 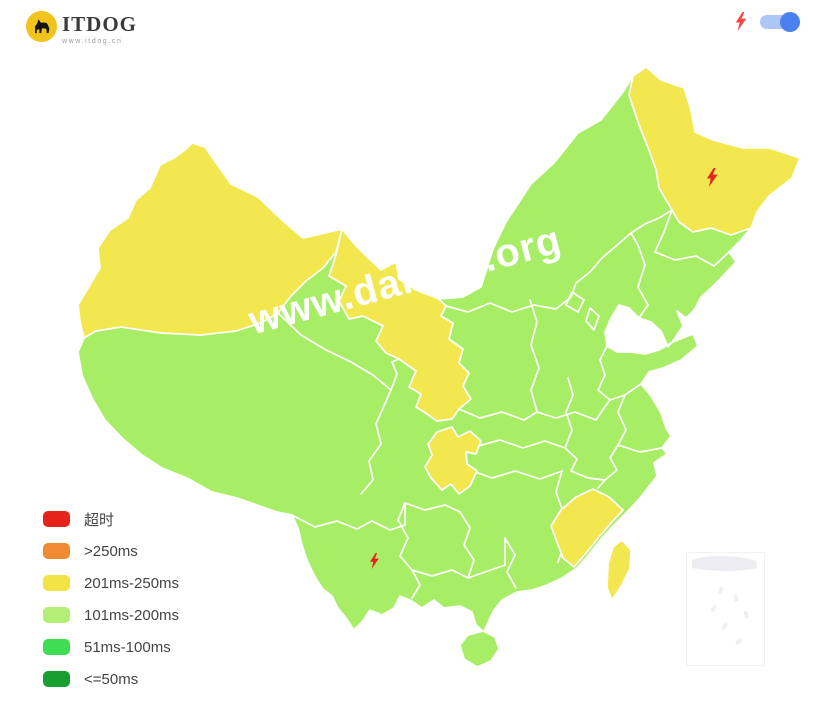 What do you see at coordinates (619, 570) in the screenshot?
I see `province-taiwan` at bounding box center [619, 570].